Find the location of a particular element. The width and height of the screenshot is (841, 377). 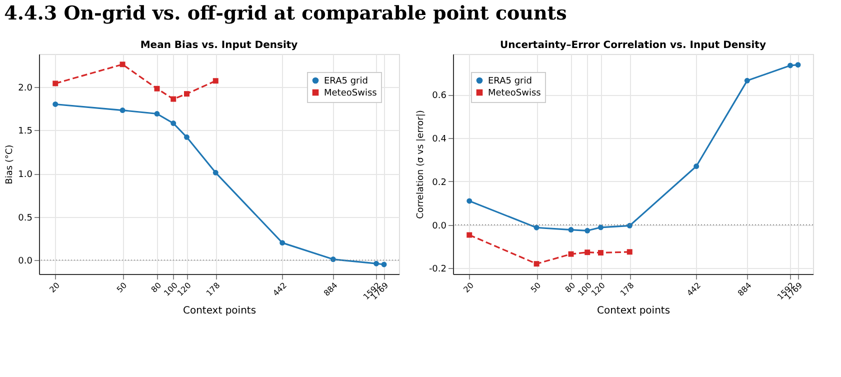

y-tick-label: 1.0 is located at coordinates (25, 175).